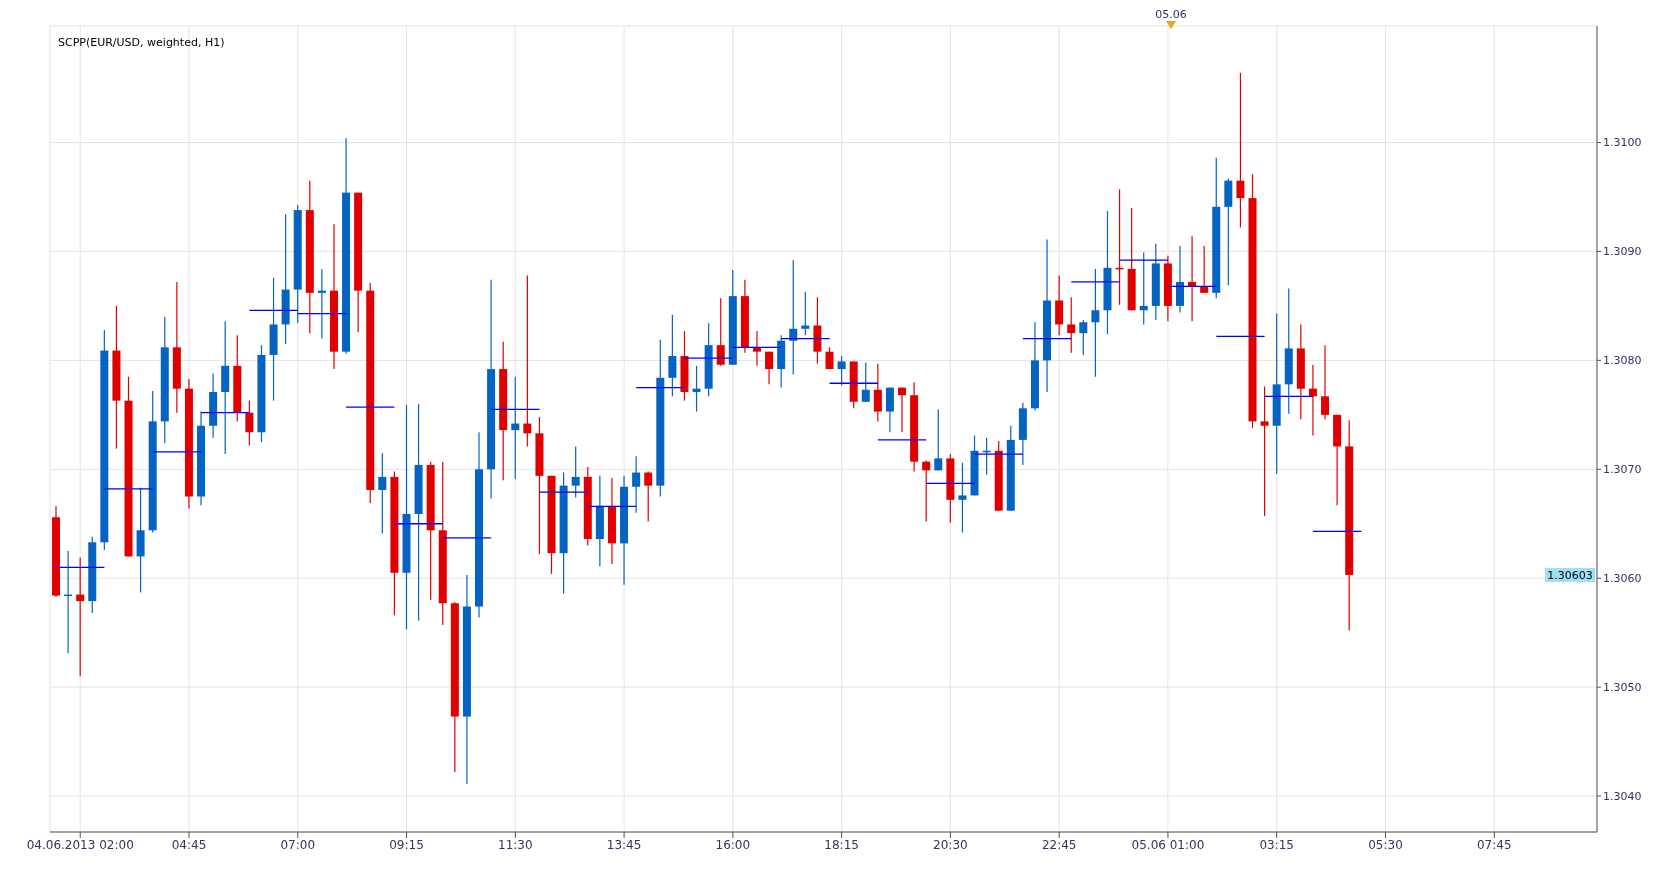 The image size is (1663, 870). I want to click on y-tick-label: 1.3060, so click(1622, 579).